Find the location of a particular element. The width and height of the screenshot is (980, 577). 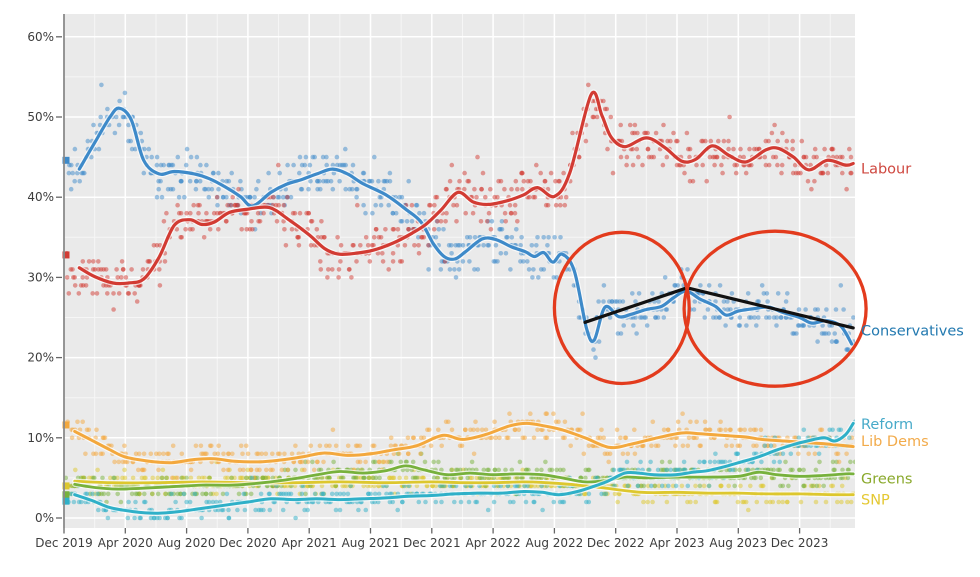

y-tick-label: 30% is located at coordinates (40, 277).